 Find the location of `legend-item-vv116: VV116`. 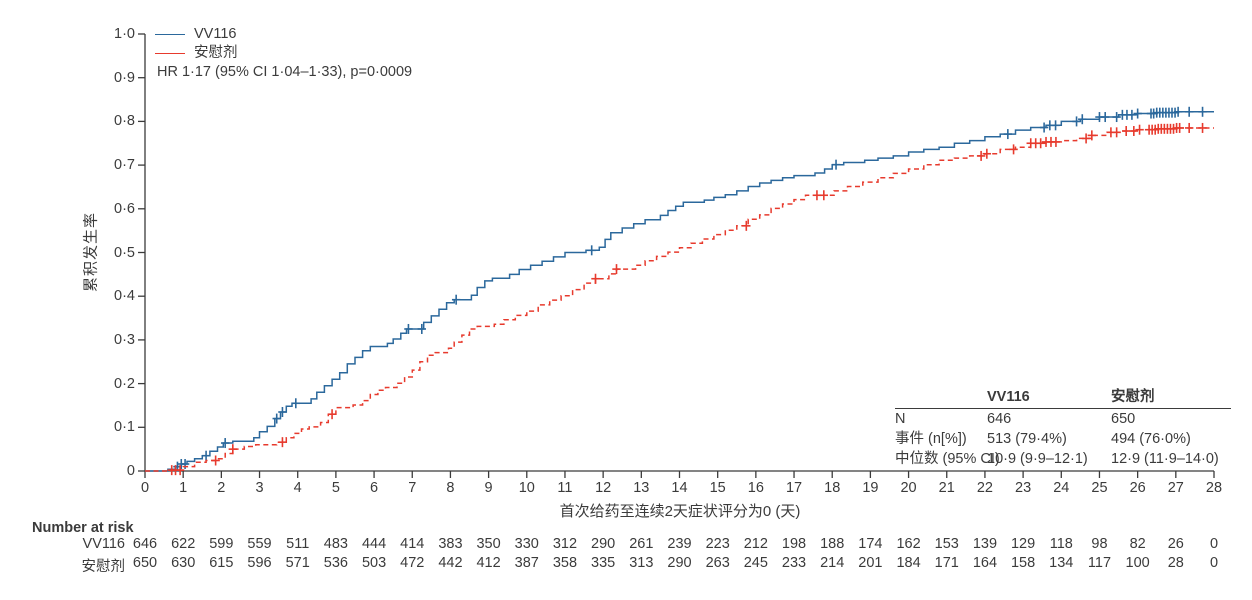

legend-item-vv116: VV116 is located at coordinates (196, 34).